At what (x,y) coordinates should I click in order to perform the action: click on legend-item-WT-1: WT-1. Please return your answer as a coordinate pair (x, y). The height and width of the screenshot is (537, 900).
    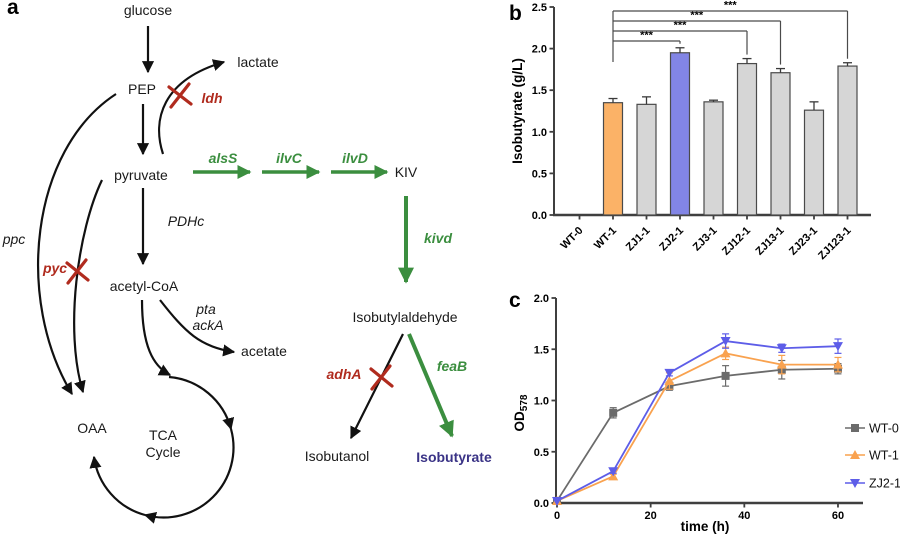
    Looking at the image, I should click on (872, 456).